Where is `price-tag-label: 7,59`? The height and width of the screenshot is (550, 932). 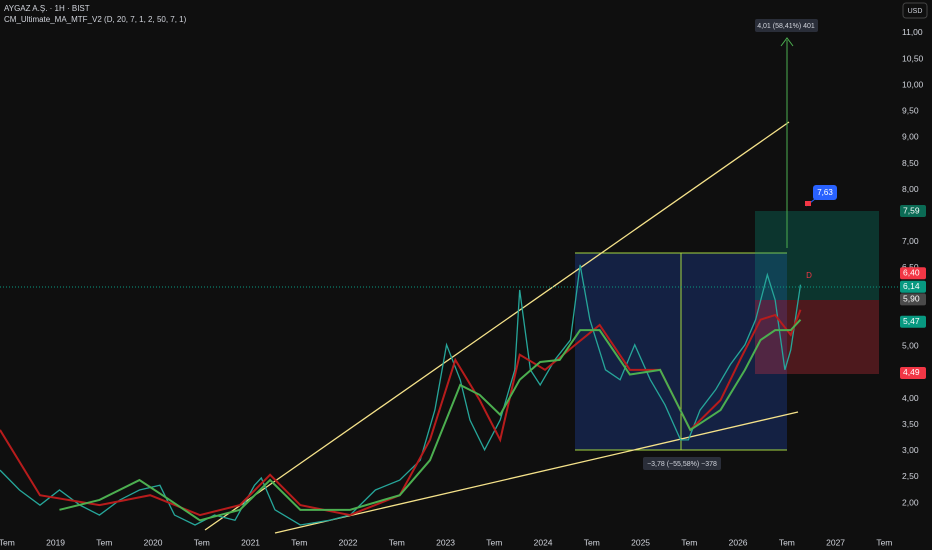
price-tag-label: 7,59 is located at coordinates (911, 210).